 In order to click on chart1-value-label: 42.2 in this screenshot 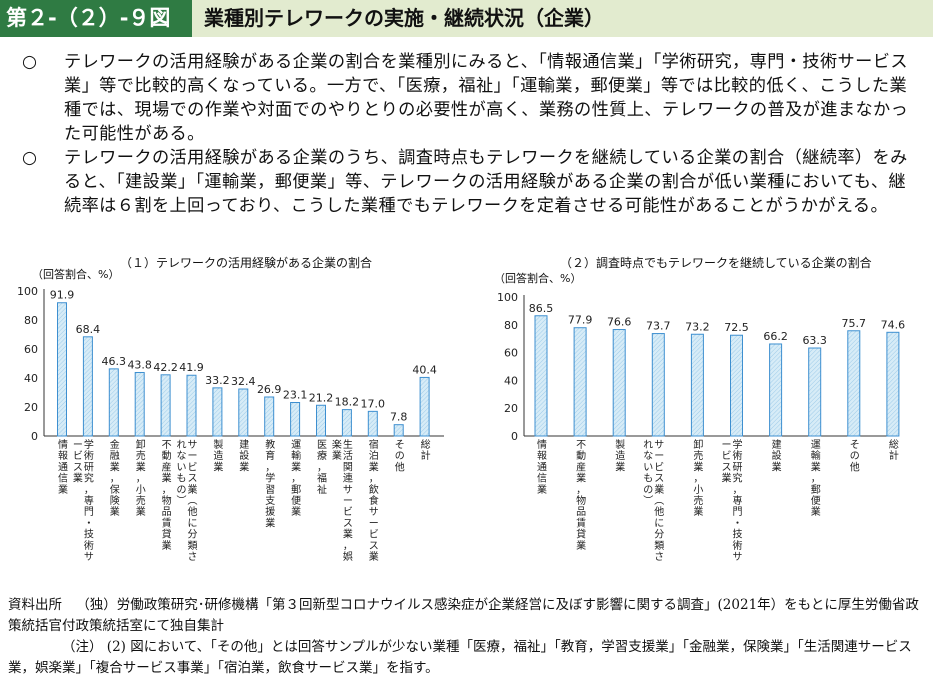, I will do `click(165, 367)`.